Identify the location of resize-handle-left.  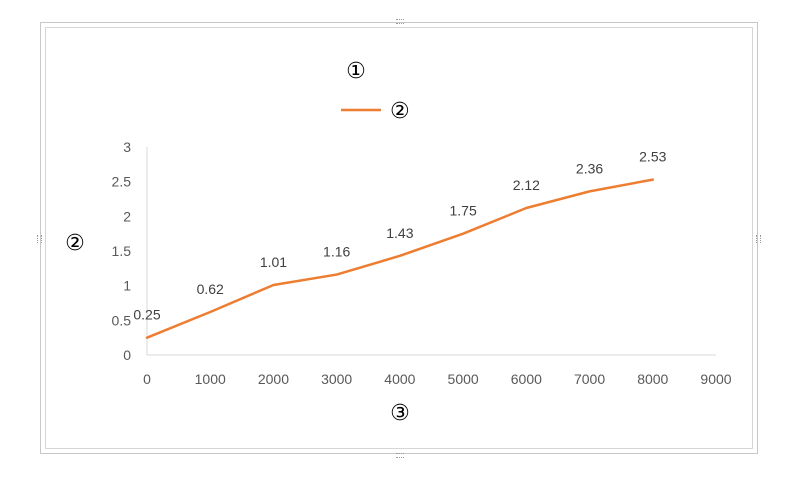
(39, 239).